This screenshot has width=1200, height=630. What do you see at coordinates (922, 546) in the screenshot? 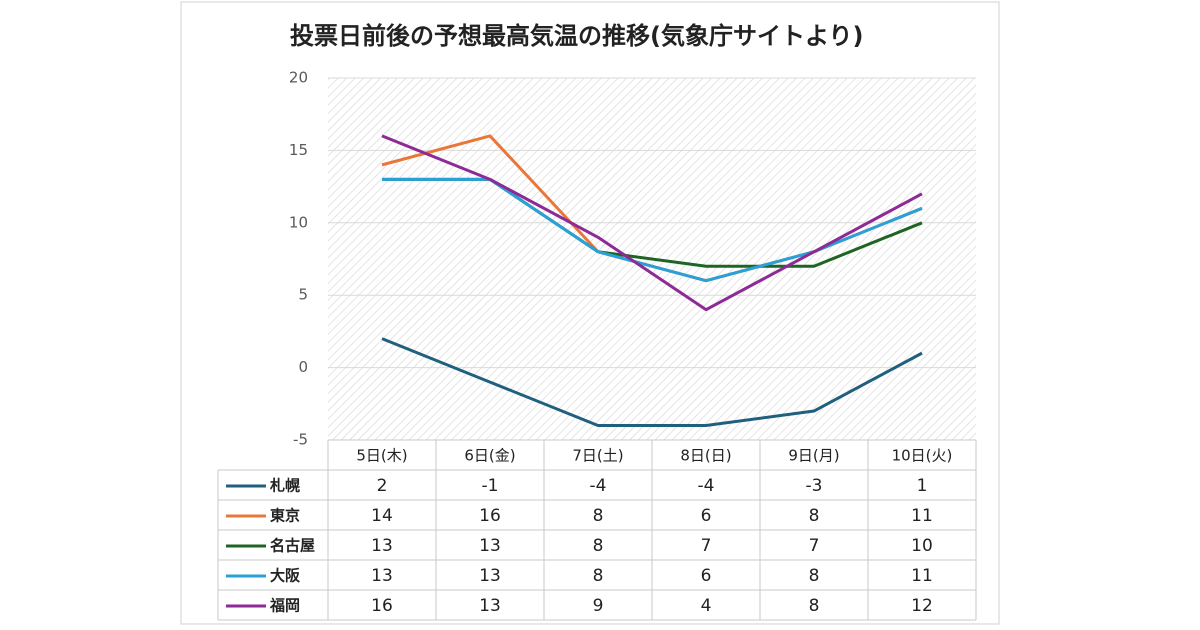
I see `table-value: 10` at bounding box center [922, 546].